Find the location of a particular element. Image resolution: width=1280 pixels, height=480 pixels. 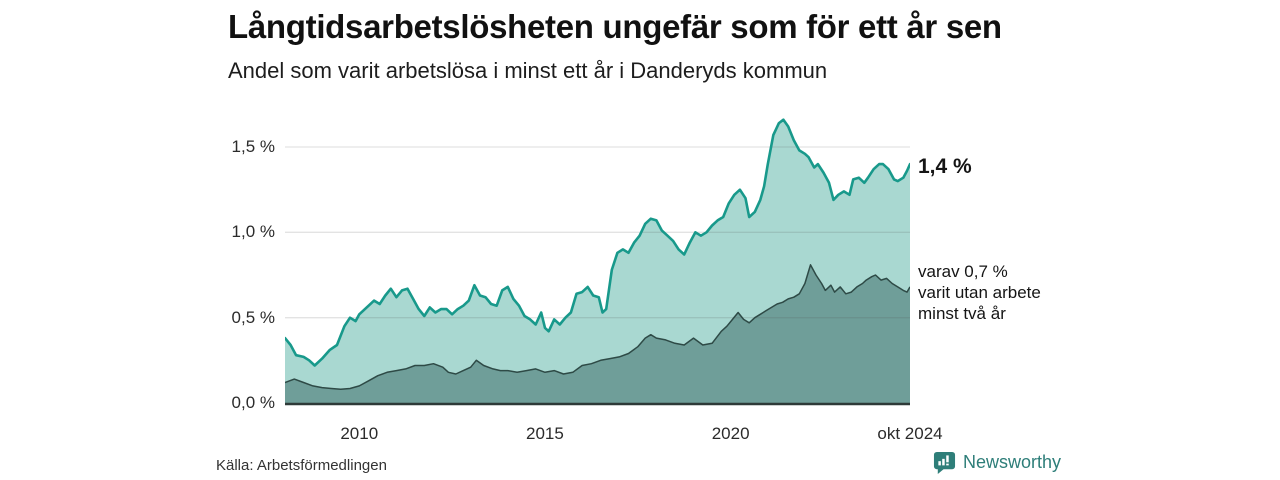

source-note: Källa: Arbetsförmedlingen is located at coordinates (301, 465).